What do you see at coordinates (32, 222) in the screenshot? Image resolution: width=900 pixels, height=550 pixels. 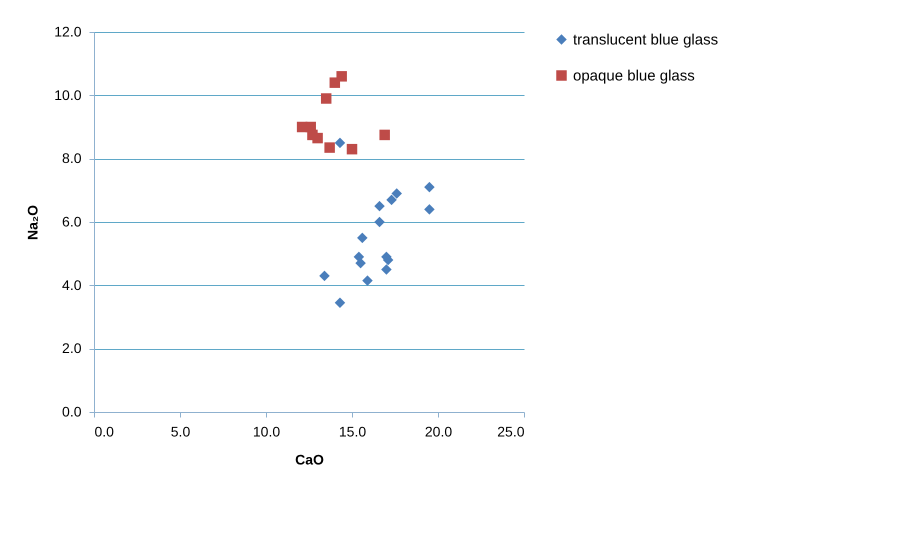 I see `y-axis-title: Na₂O` at bounding box center [32, 222].